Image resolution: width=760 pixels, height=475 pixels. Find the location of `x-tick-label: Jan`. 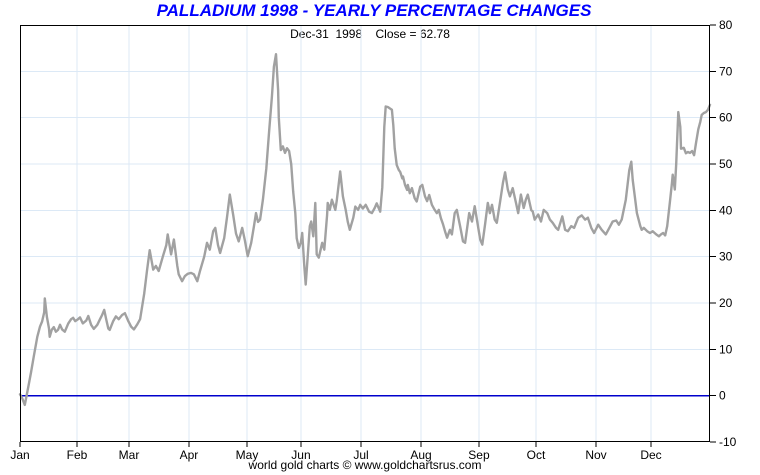

x-tick-label: Jan is located at coordinates (19, 455).